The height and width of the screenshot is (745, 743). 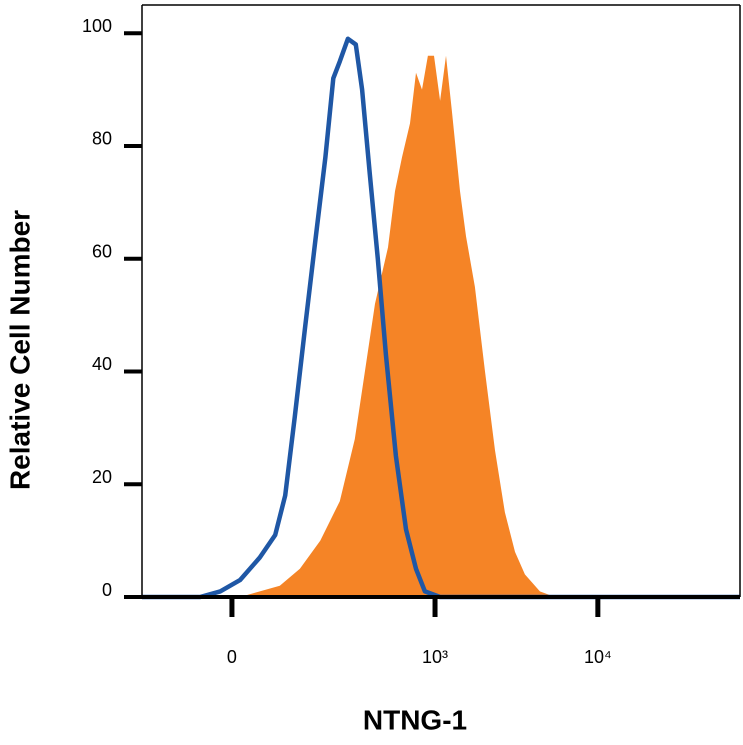 I want to click on y-tick-label: 60, so click(x=102, y=251).